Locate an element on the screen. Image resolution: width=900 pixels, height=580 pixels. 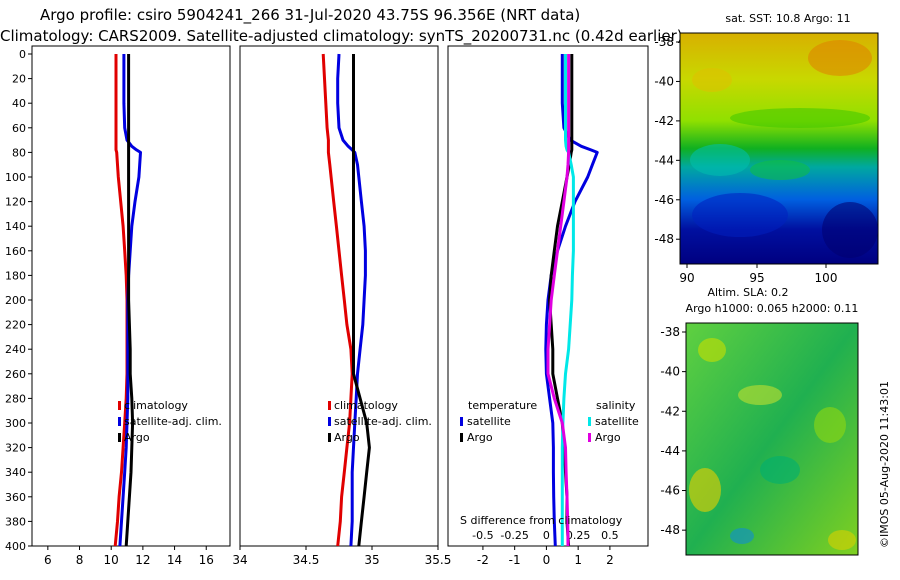
x-tick-label: 8 is located at coordinates (80, 560).